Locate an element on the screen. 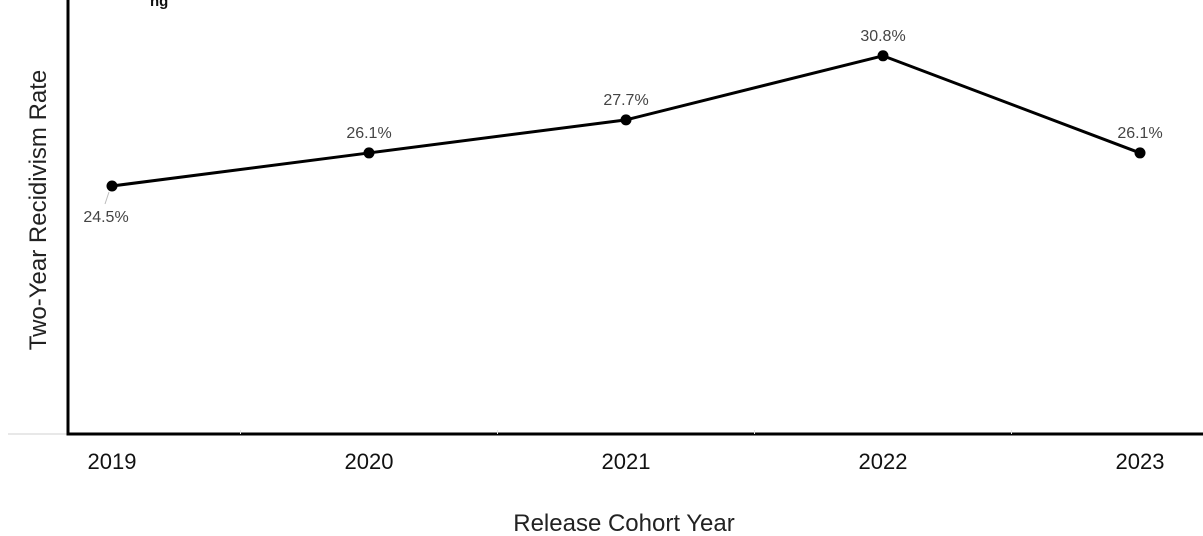 The image size is (1203, 536). x-tick-label: 2022 is located at coordinates (883, 461).